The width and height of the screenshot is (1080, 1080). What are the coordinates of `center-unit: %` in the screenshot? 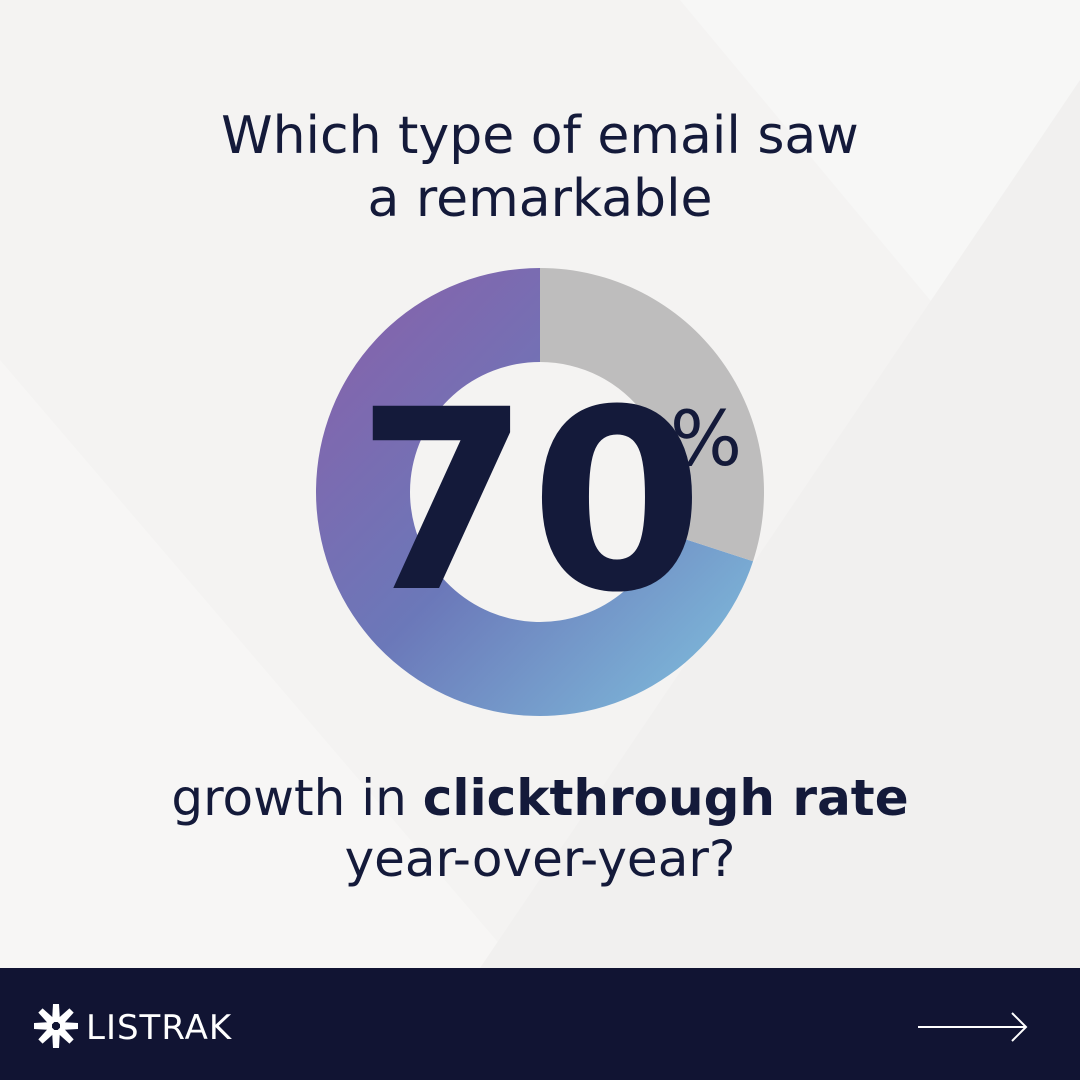 It's located at (706, 438).